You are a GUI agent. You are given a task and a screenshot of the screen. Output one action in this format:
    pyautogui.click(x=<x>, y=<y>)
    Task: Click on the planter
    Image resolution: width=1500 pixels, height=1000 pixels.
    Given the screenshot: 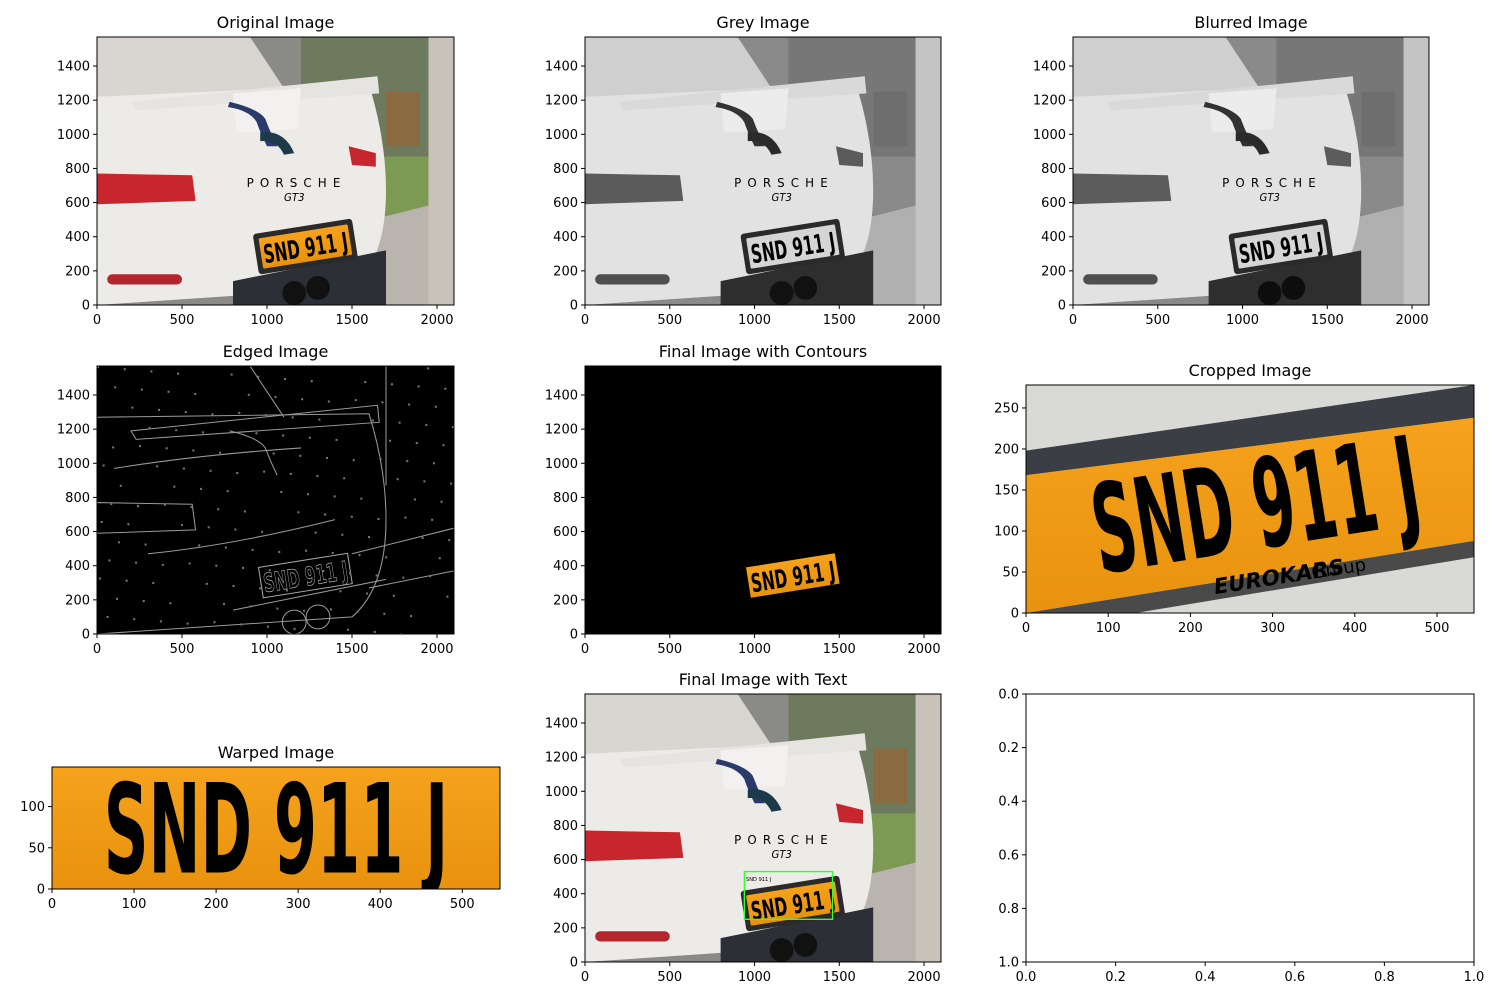 What is the action you would take?
    pyautogui.click(x=890, y=776)
    